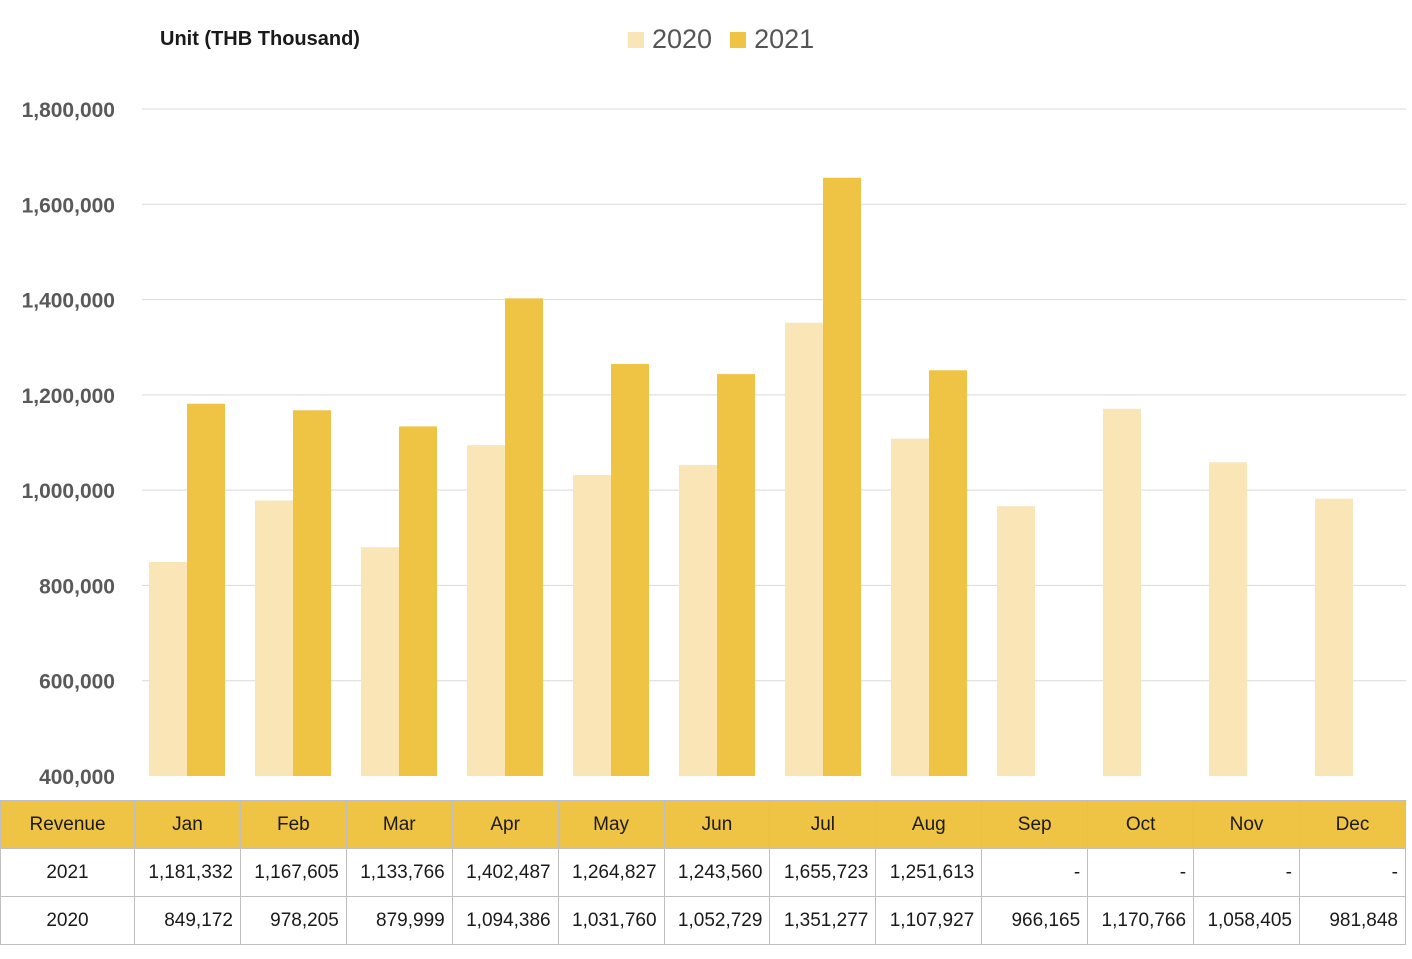 This screenshot has height=959, width=1412. I want to click on table-row-label: 2021, so click(67, 872).